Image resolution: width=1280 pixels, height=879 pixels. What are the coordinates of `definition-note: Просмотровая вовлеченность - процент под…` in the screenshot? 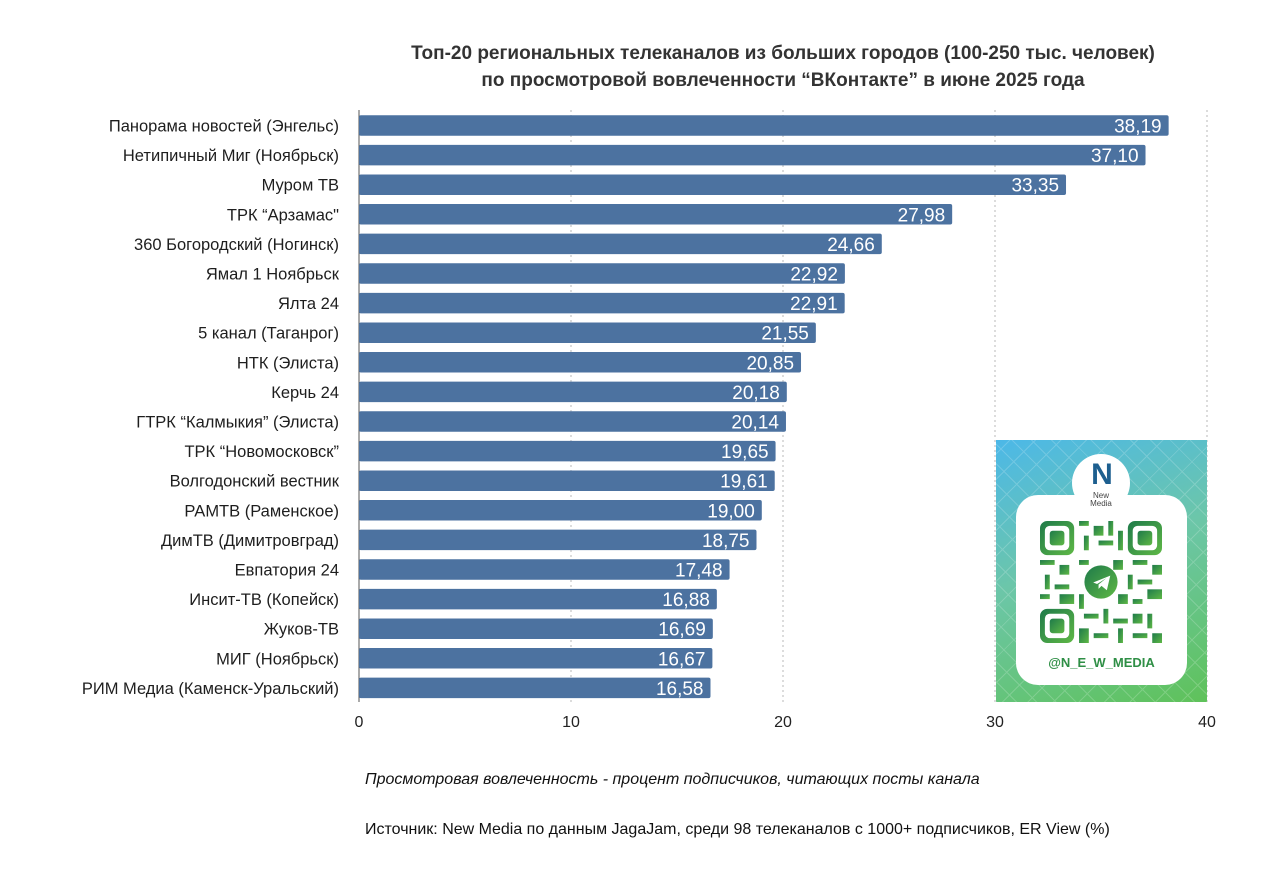 It's located at (672, 779).